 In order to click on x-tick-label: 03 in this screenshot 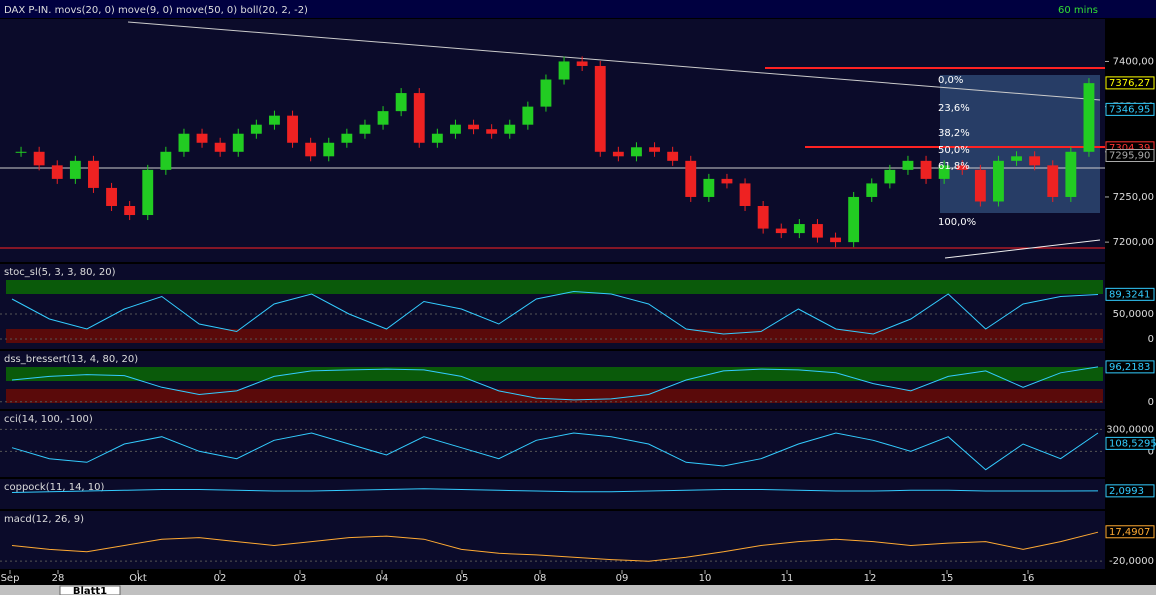, I will do `click(300, 578)`.